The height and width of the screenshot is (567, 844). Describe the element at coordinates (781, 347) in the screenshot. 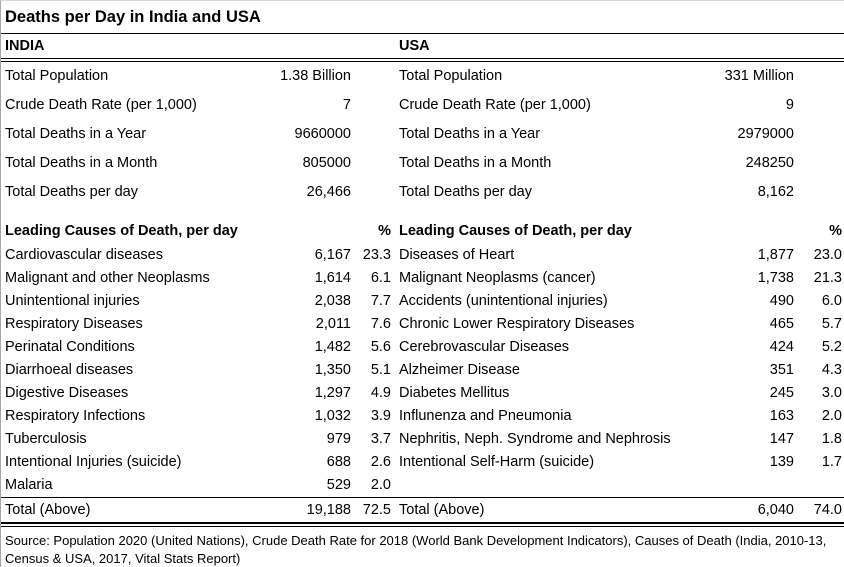

I see `usa-cause-value: 424` at that location.